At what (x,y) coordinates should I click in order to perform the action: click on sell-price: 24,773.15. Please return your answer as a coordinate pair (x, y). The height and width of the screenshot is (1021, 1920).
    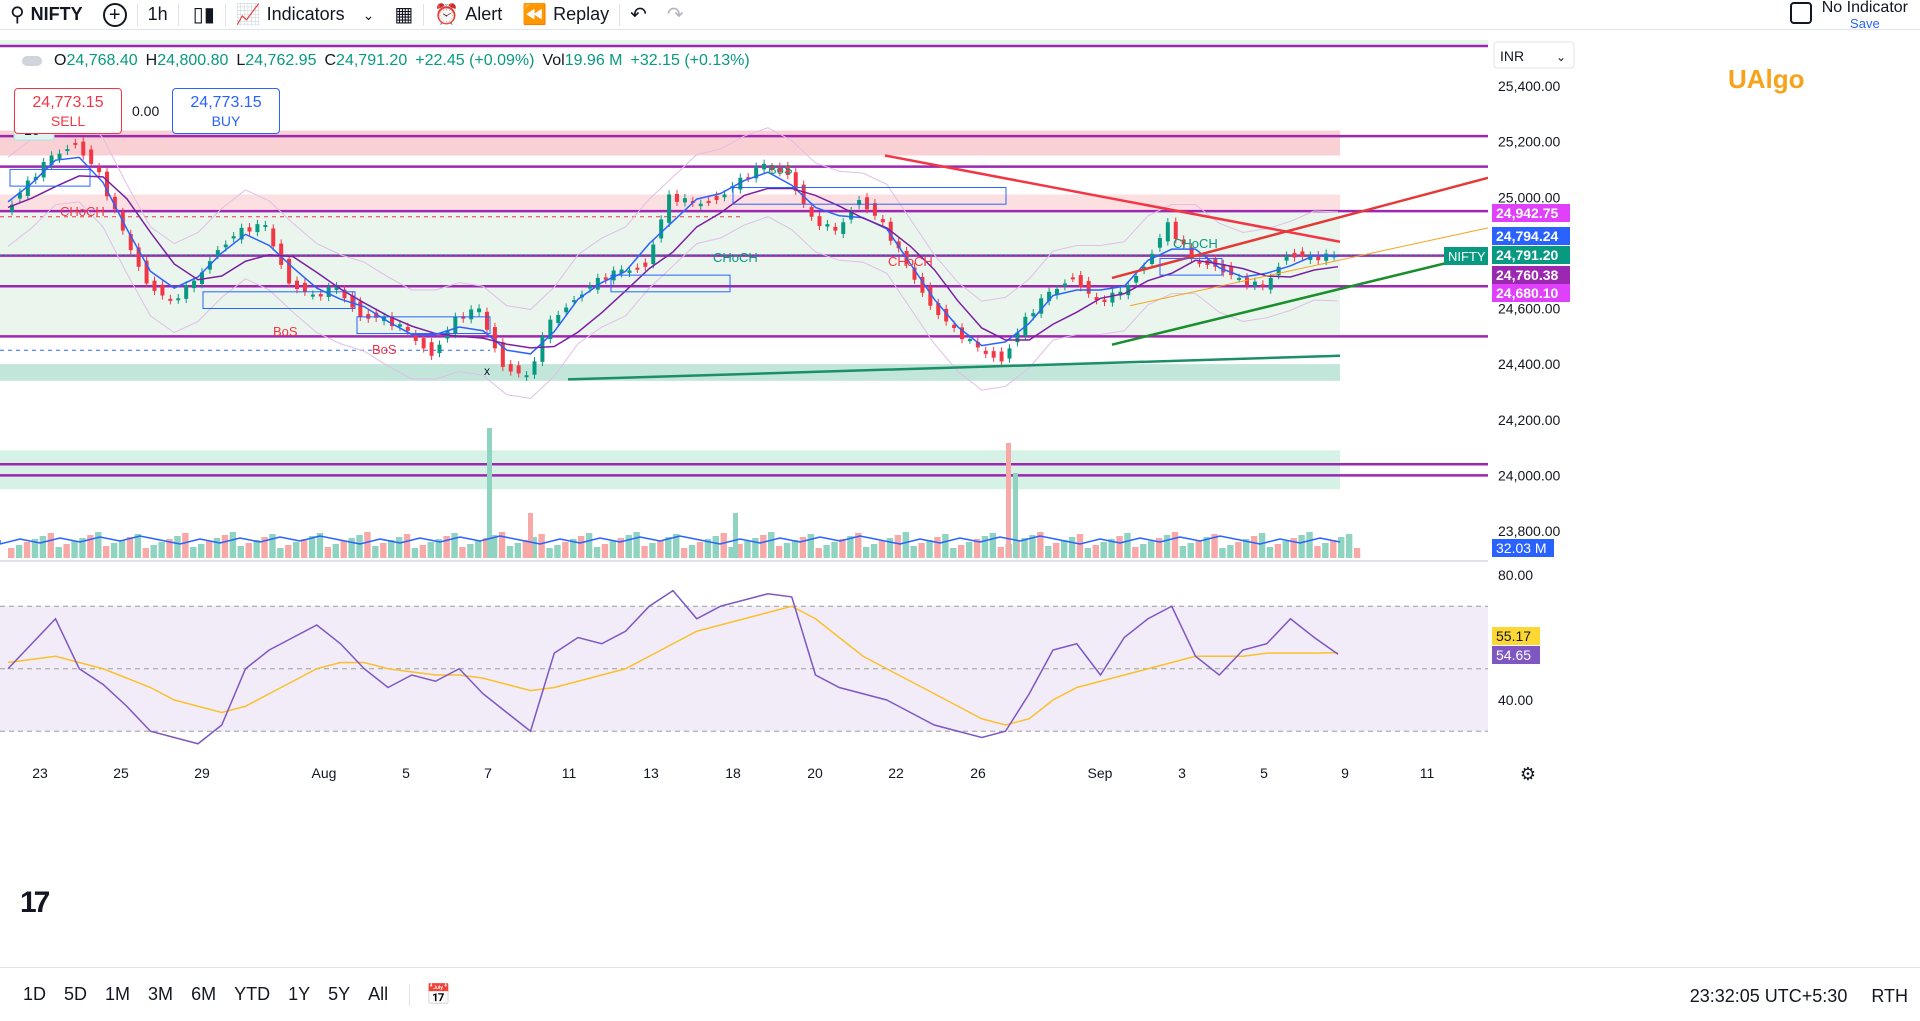
    Looking at the image, I should click on (68, 102).